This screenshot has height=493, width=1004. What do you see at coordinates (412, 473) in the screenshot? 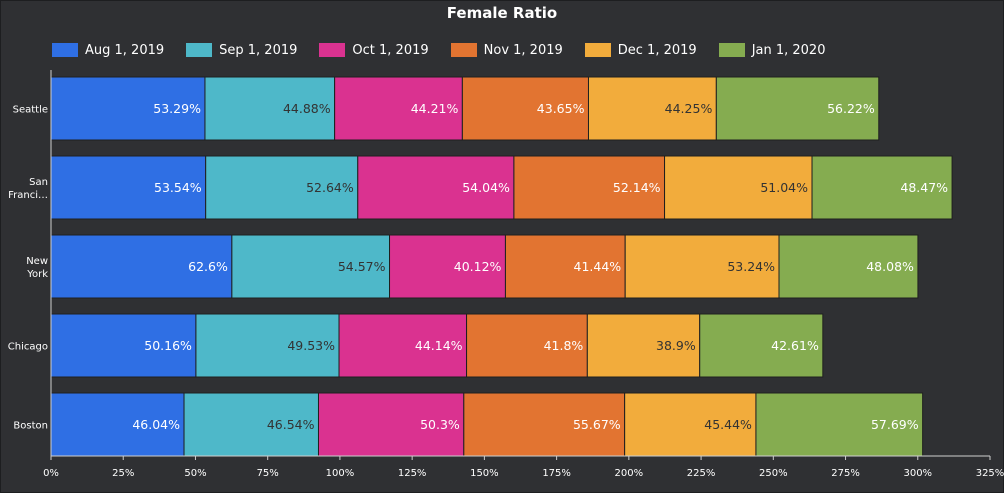
I see `x-tick-label: 125%` at bounding box center [412, 473].